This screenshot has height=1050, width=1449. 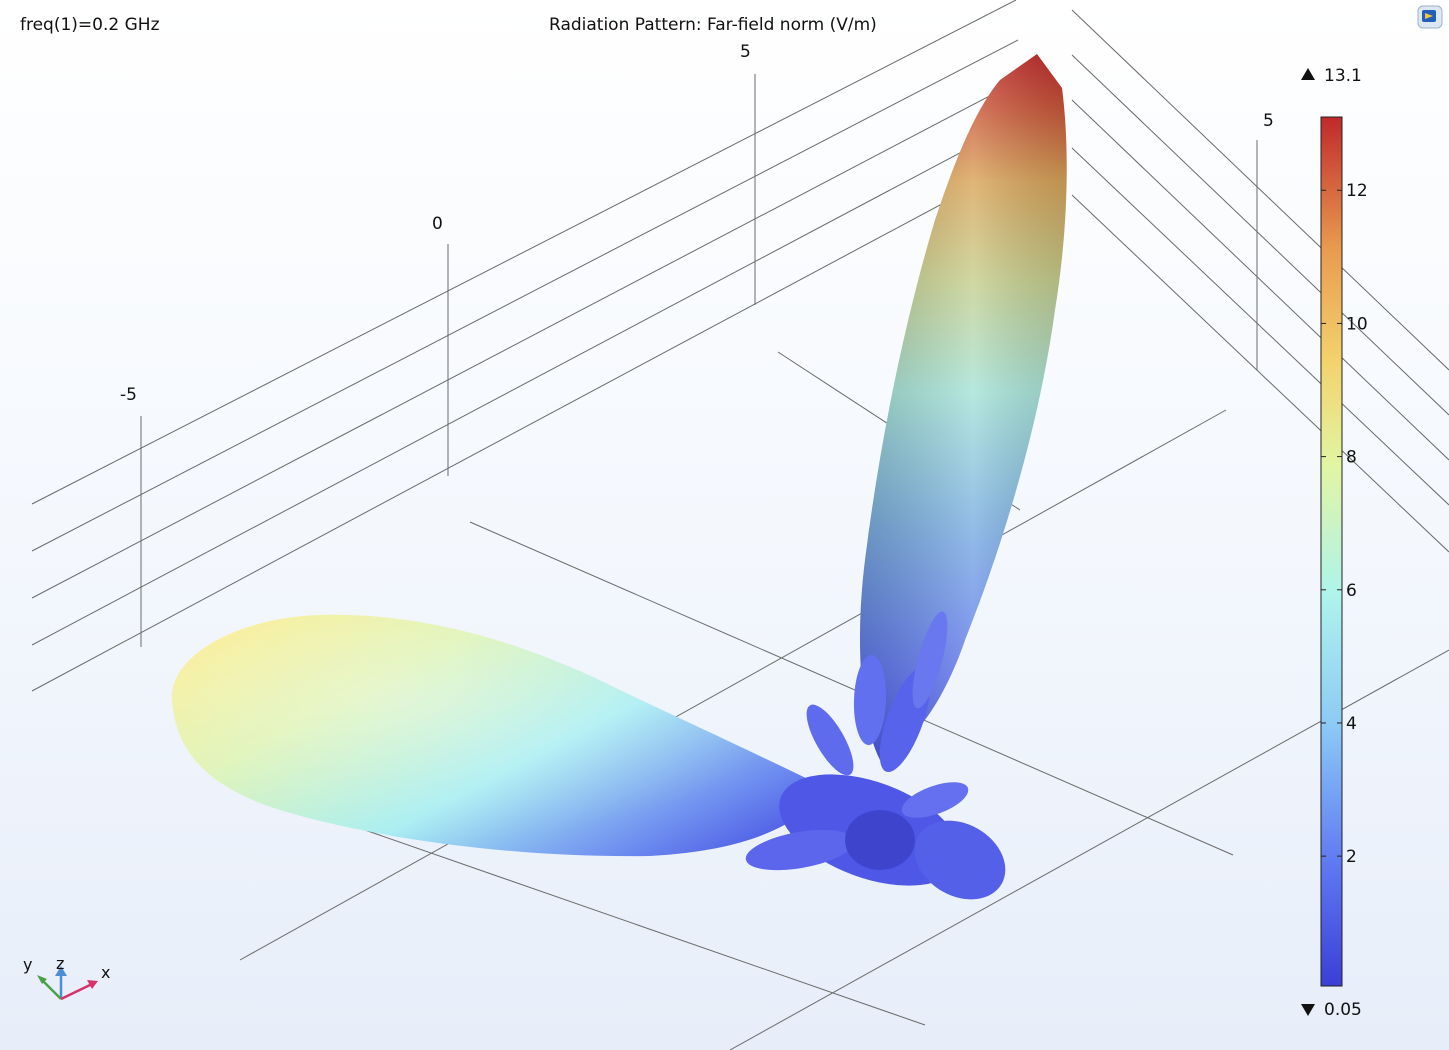 I want to click on x-tick-label: 0, so click(x=437, y=224).